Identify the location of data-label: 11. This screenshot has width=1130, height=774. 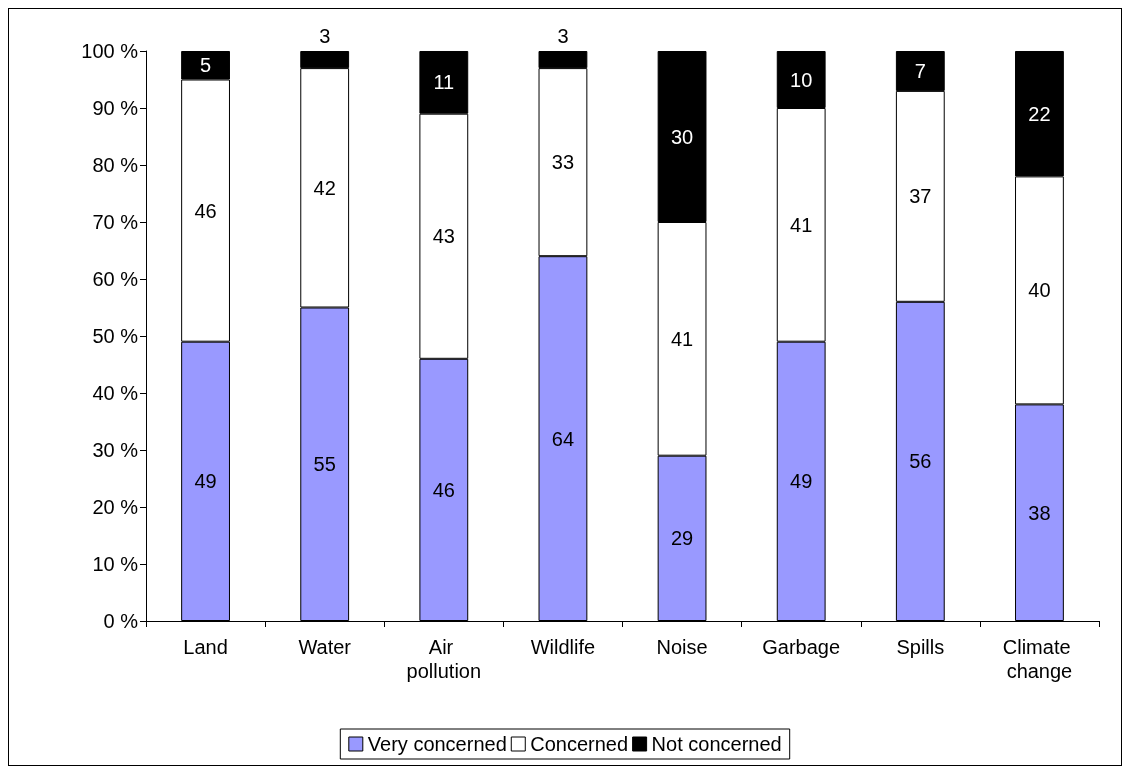
(444, 82).